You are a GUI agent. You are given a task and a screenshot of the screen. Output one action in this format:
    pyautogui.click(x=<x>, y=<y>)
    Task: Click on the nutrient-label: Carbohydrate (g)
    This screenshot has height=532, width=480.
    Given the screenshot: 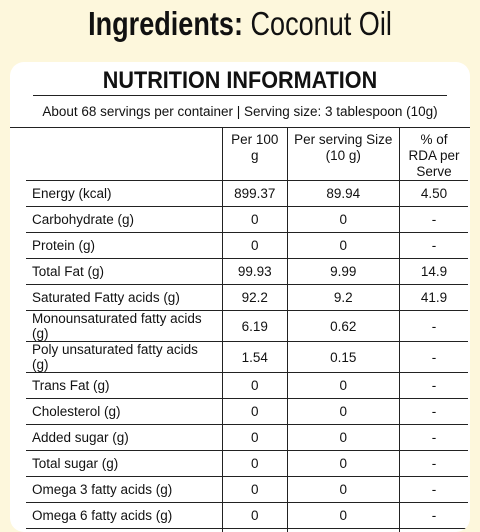 What is the action you would take?
    pyautogui.click(x=124, y=220)
    